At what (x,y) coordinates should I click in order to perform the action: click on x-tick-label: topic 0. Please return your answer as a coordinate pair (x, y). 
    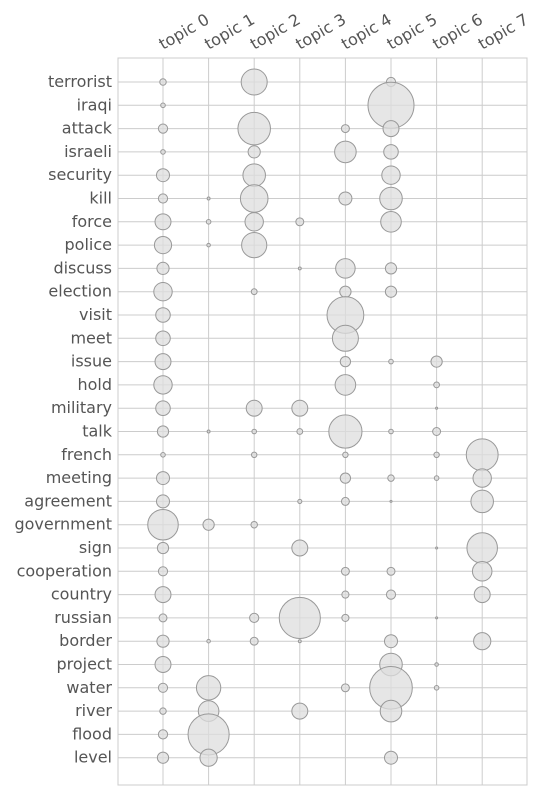
    Looking at the image, I should click on (184, 32).